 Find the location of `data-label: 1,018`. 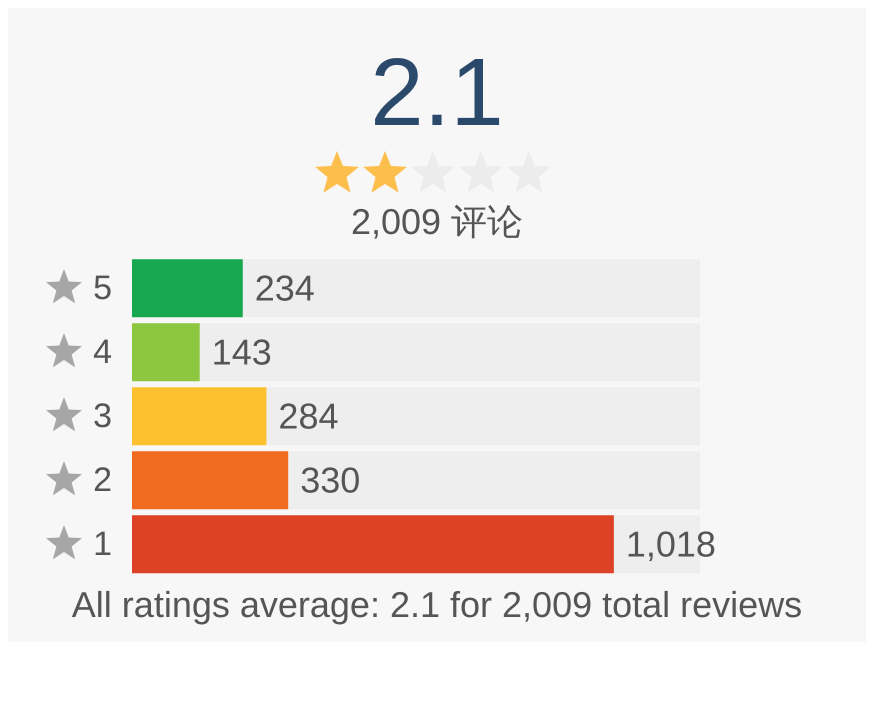

data-label: 1,018 is located at coordinates (671, 544).